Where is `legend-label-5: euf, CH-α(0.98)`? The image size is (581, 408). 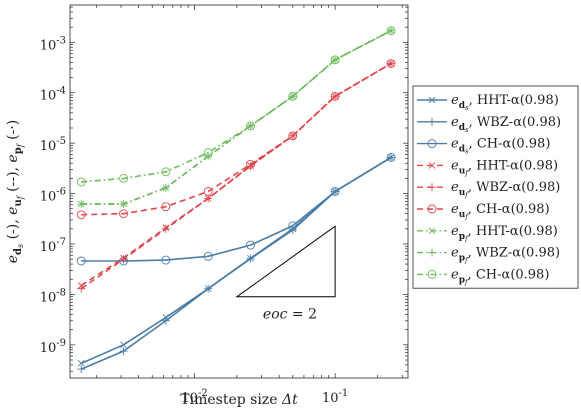 legend-label-5: euf, CH-α(0.98) is located at coordinates (500, 211).